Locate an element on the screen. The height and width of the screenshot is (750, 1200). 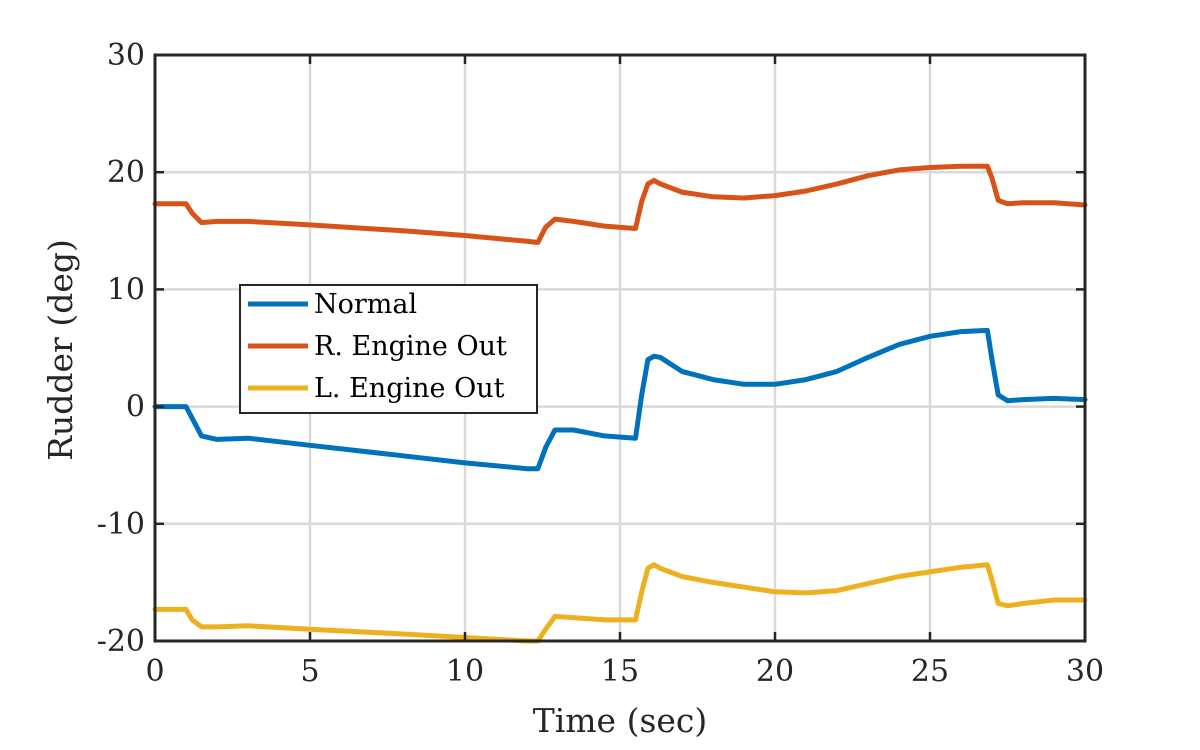
series-line-r-engine-out is located at coordinates (620, 204).